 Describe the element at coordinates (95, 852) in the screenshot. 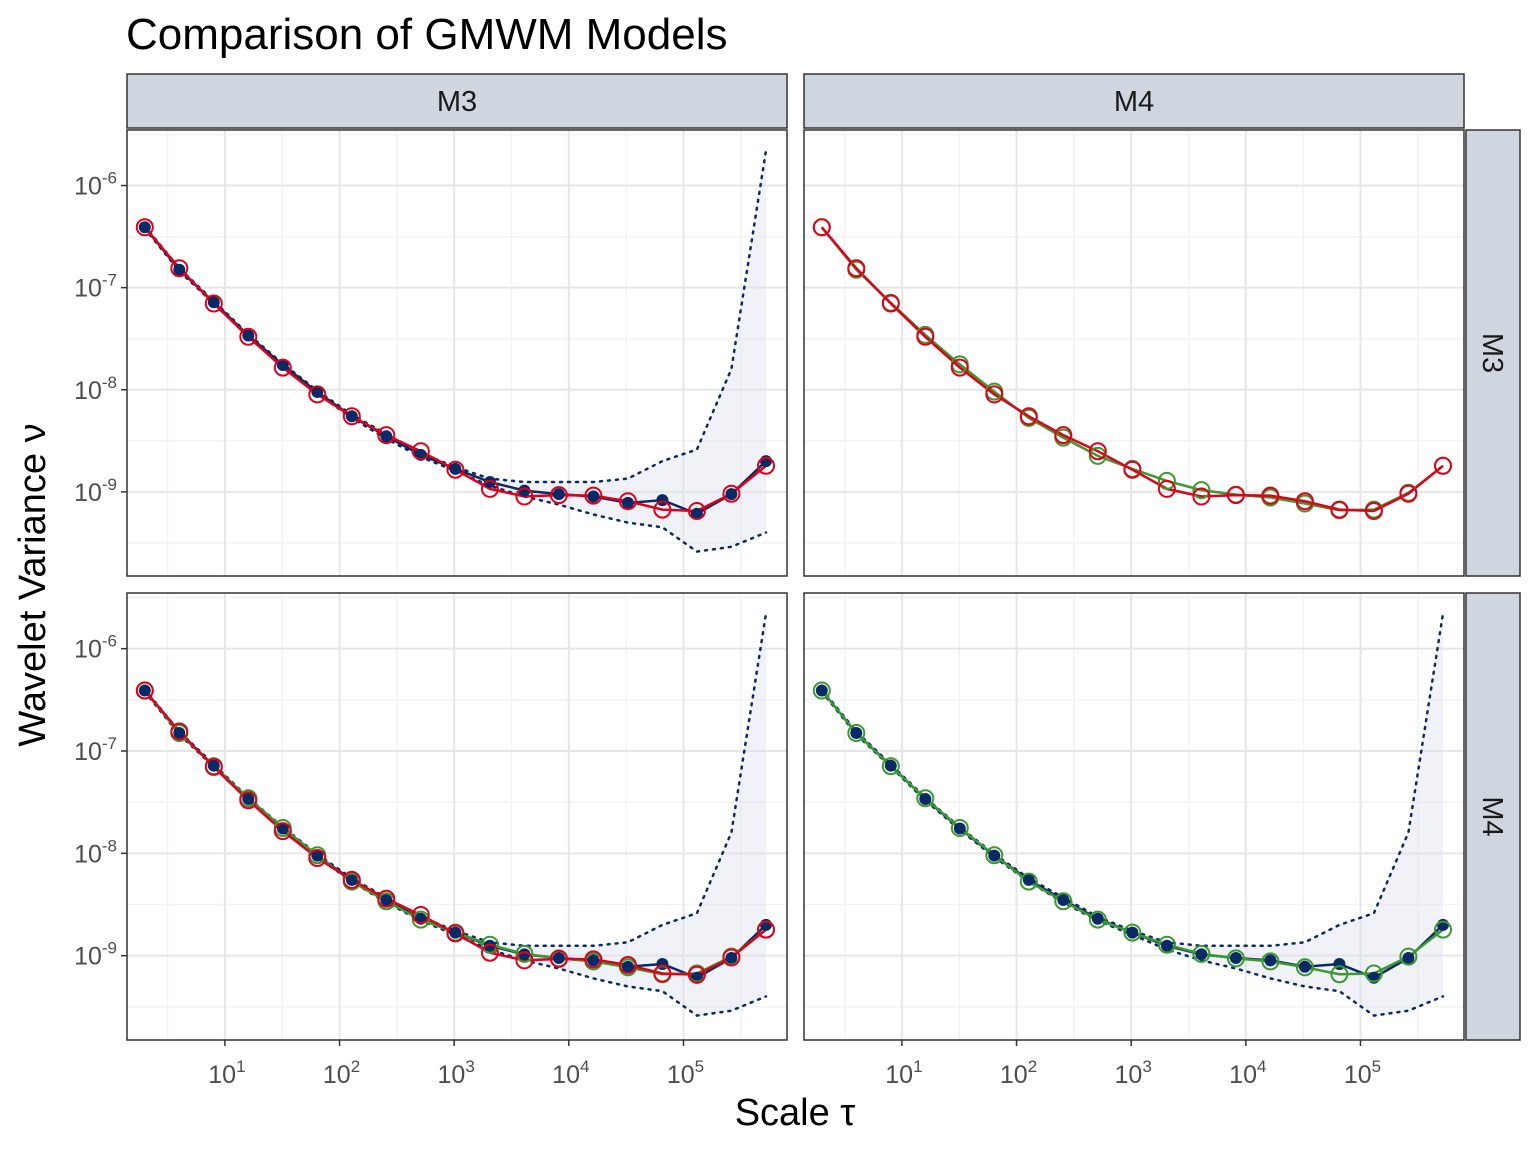

I see `y-tick-label: 10⁻⁸` at that location.